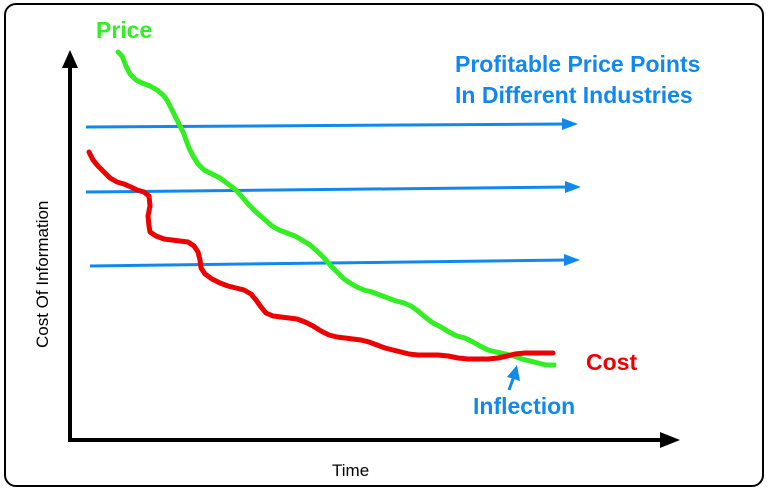 The image size is (770, 493). What do you see at coordinates (42, 274) in the screenshot?
I see `y-axis-label: Cost Of Information` at bounding box center [42, 274].